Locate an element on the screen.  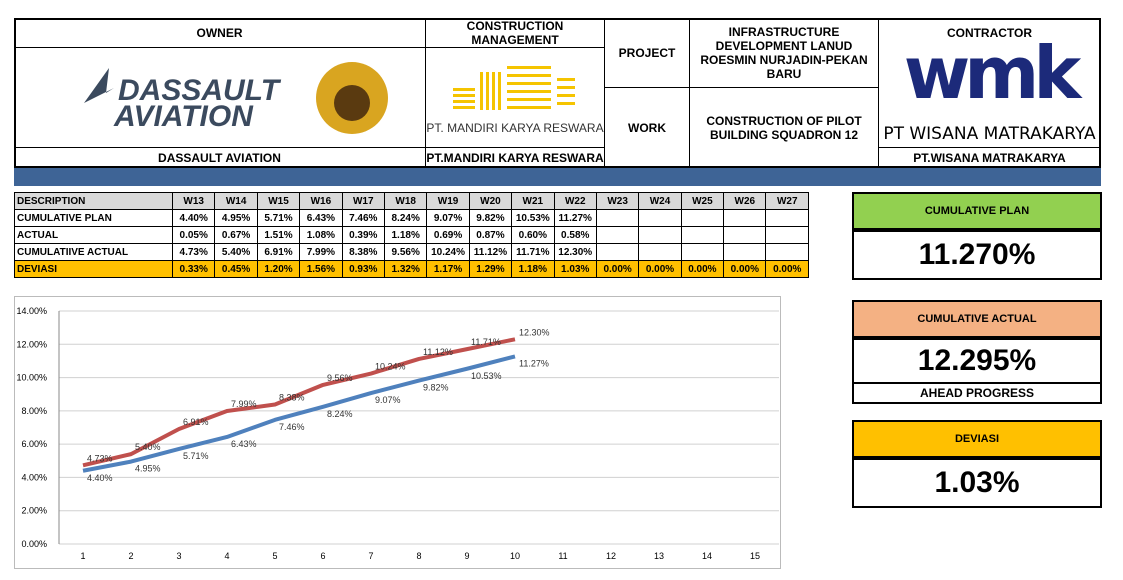
cell: CUMULATIIVE ACTUAL is located at coordinates (93, 252).